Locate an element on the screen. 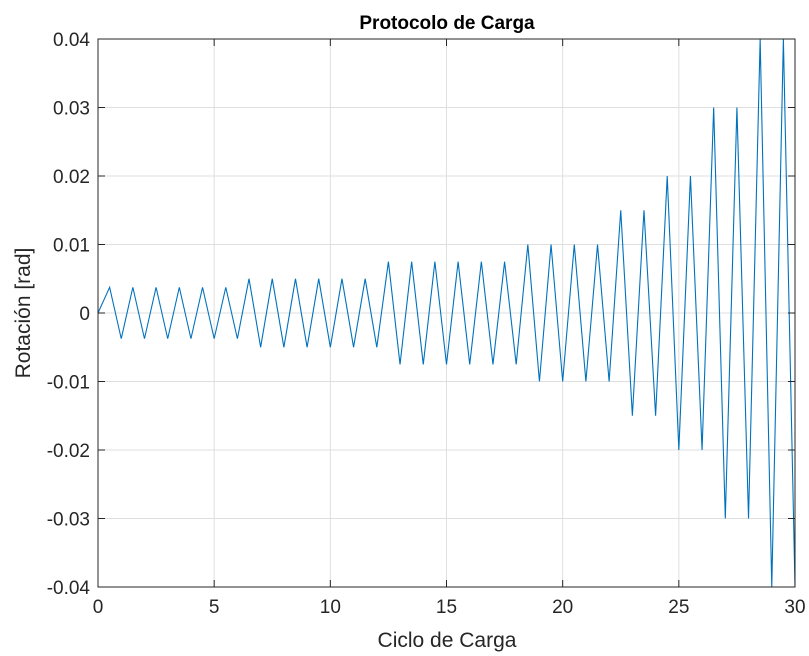  y-tick-label: 0.01 is located at coordinates (71, 246).